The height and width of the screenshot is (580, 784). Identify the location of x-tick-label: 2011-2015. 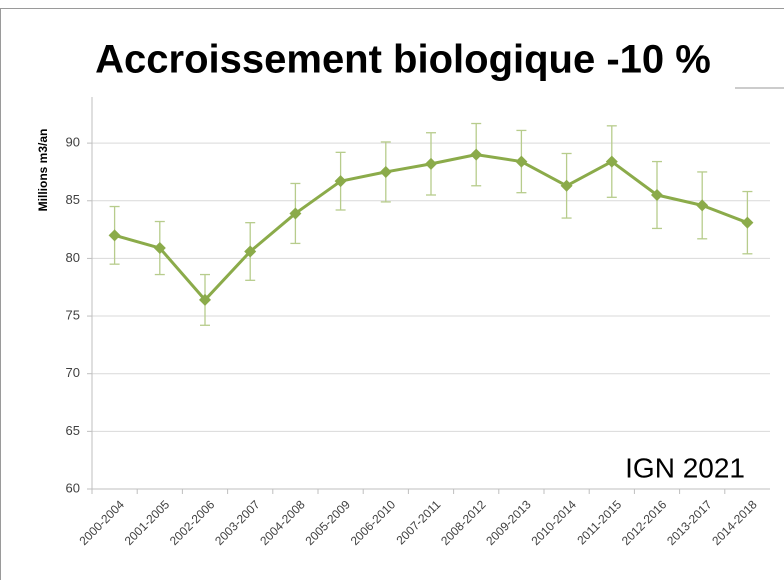
(599, 522).